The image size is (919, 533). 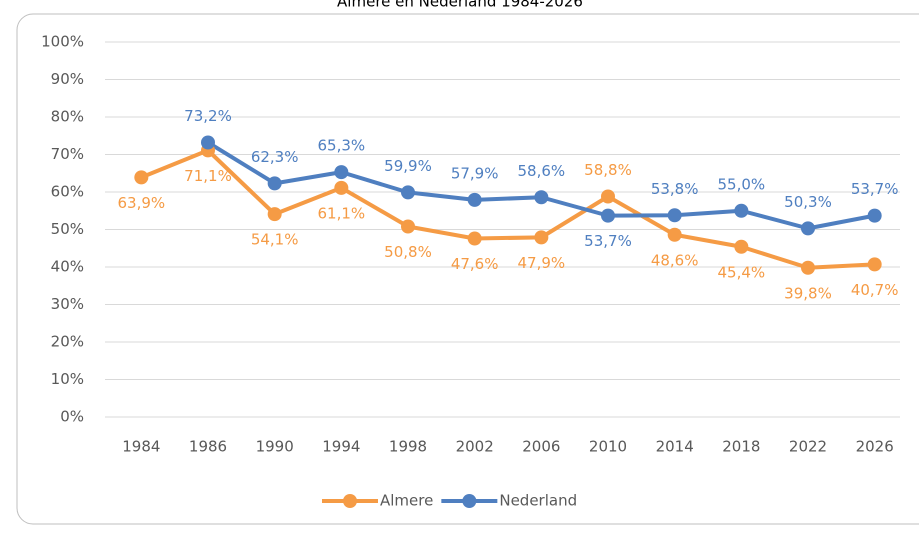 I want to click on data-label: 61,1%, so click(x=342, y=213).